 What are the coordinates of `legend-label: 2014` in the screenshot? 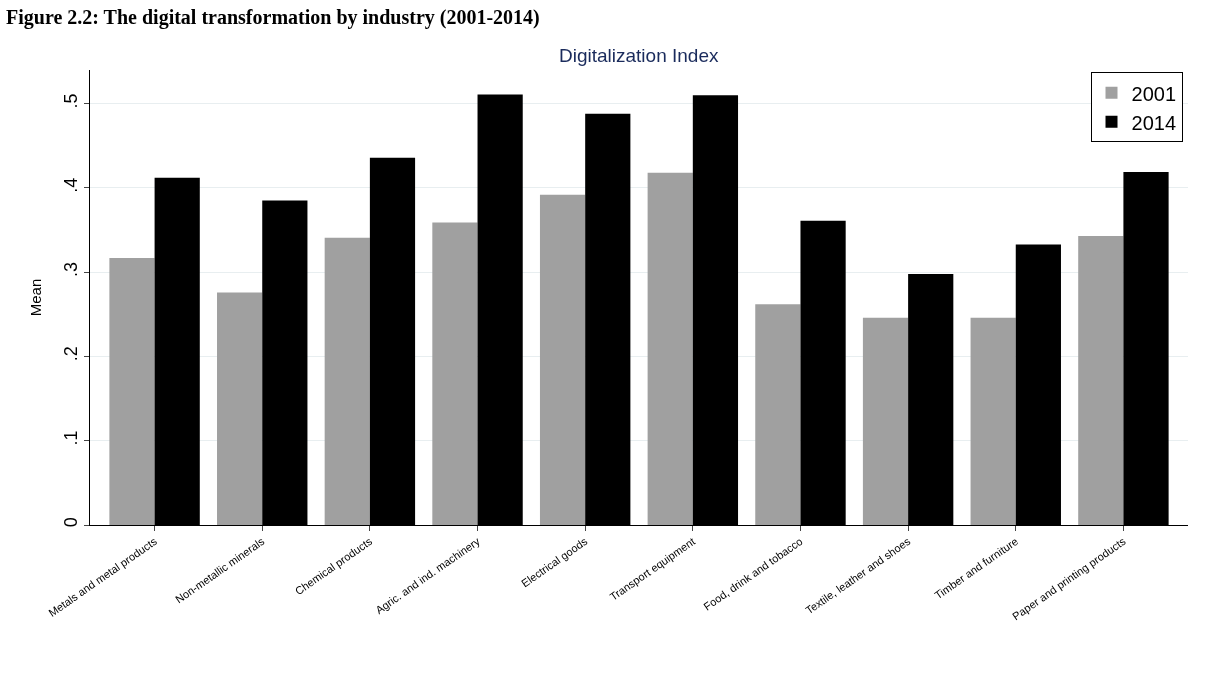 It's located at (1154, 122).